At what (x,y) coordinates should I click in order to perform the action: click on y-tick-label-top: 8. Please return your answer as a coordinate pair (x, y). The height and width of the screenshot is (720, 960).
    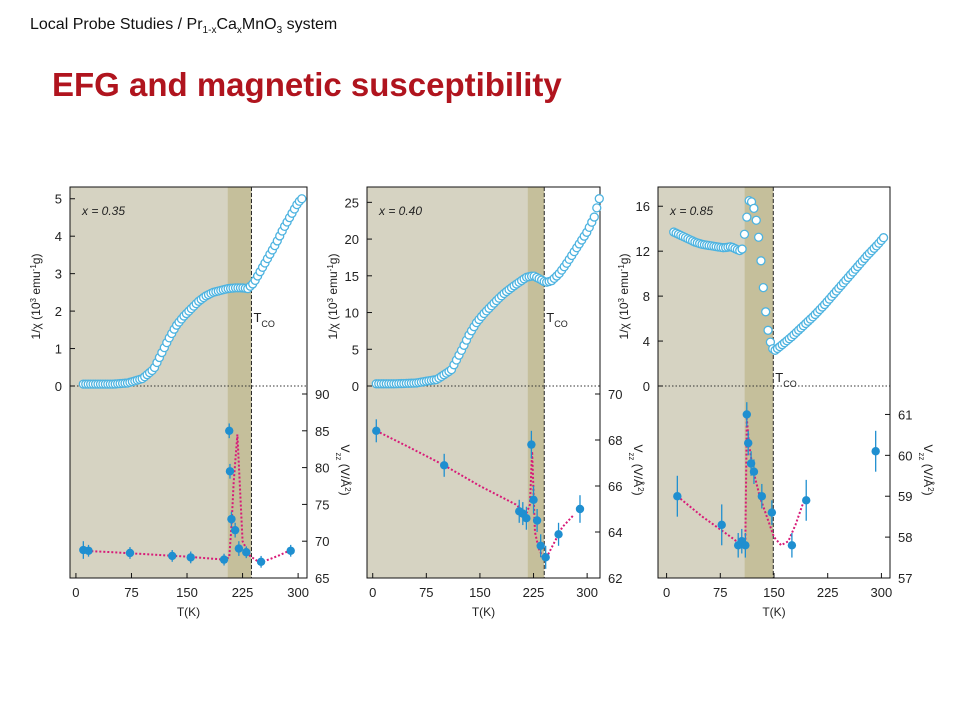
    Looking at the image, I should click on (646, 296).